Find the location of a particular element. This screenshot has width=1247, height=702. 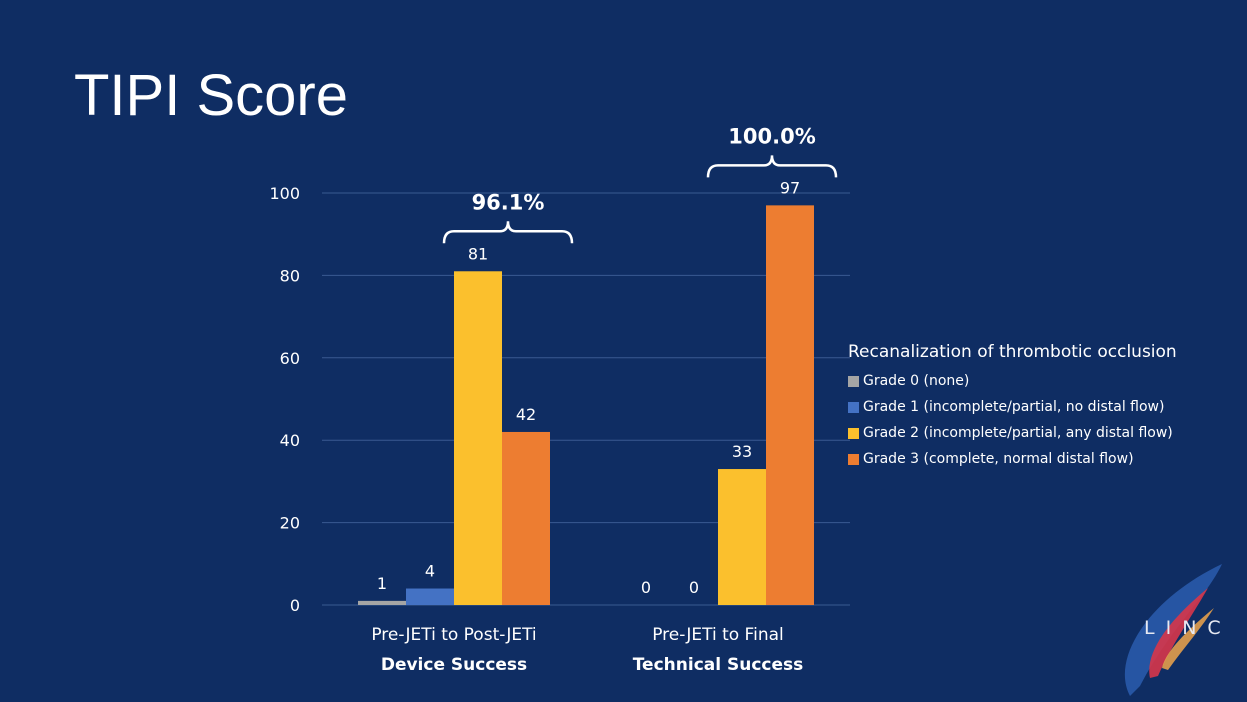

bracket-annotation: 96.1% is located at coordinates (508, 202).